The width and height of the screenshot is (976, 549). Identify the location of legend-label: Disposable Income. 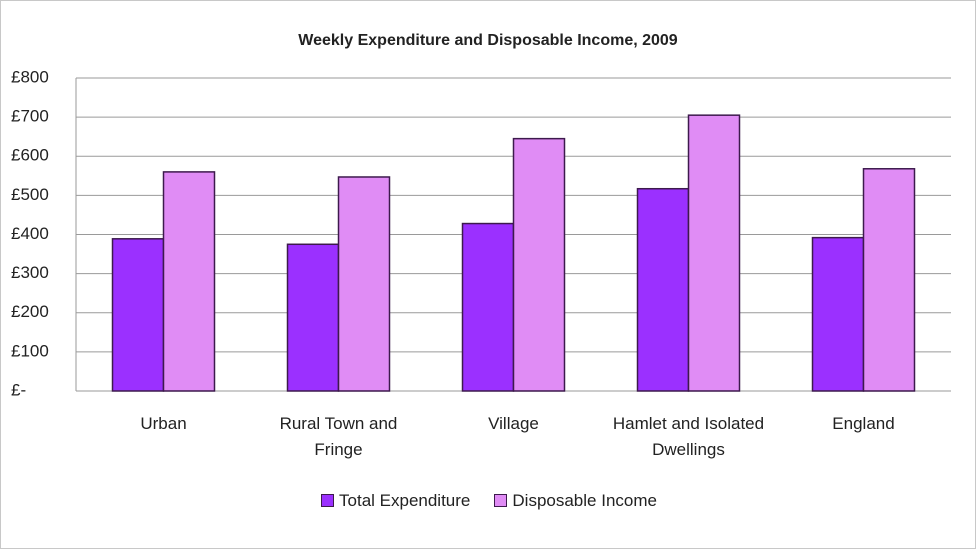
(584, 500).